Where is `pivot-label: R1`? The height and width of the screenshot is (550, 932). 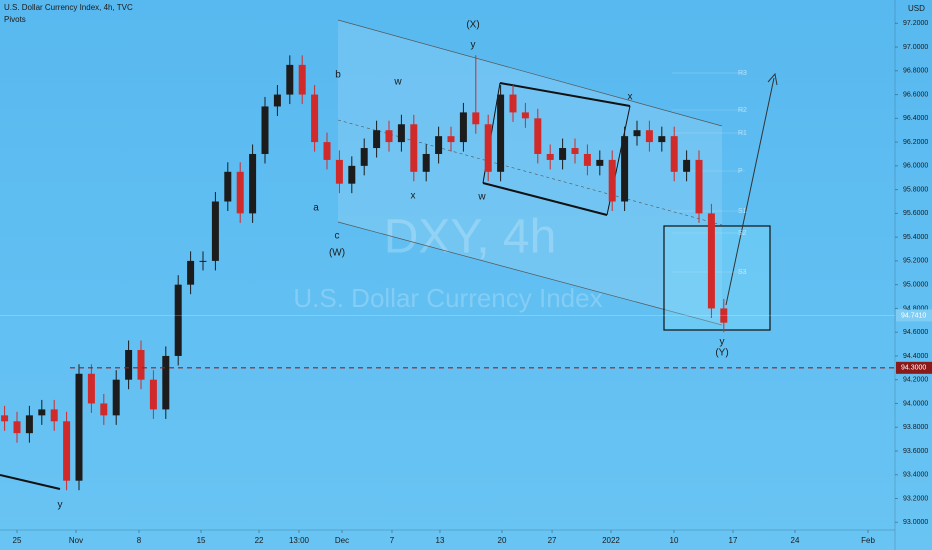
pivot-label: R1 is located at coordinates (742, 133).